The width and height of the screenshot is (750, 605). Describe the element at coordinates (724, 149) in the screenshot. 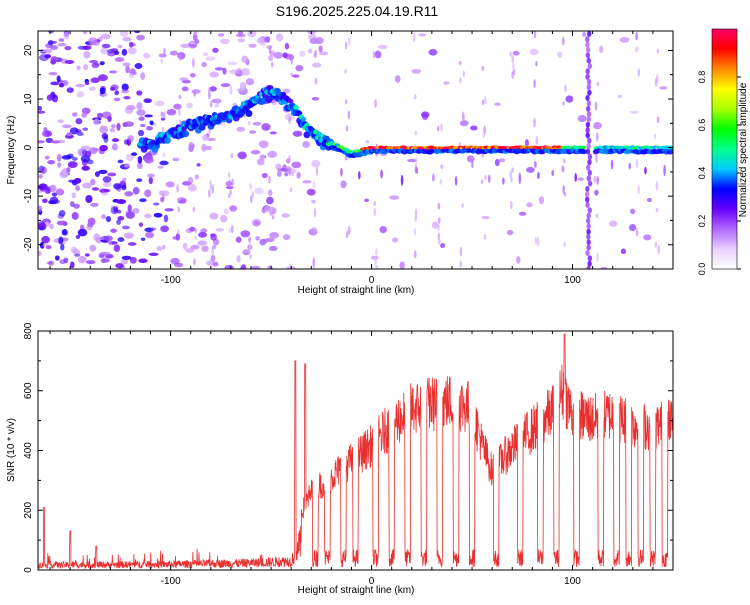

I see `colorbar-frame` at that location.